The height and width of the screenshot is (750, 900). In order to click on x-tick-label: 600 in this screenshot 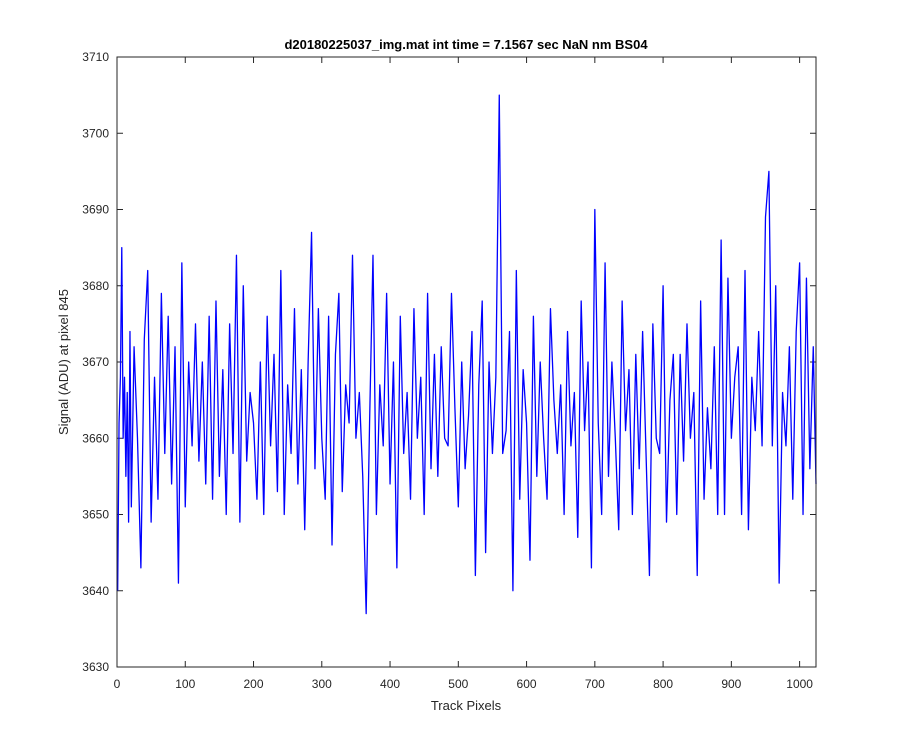, I will do `click(527, 684)`.